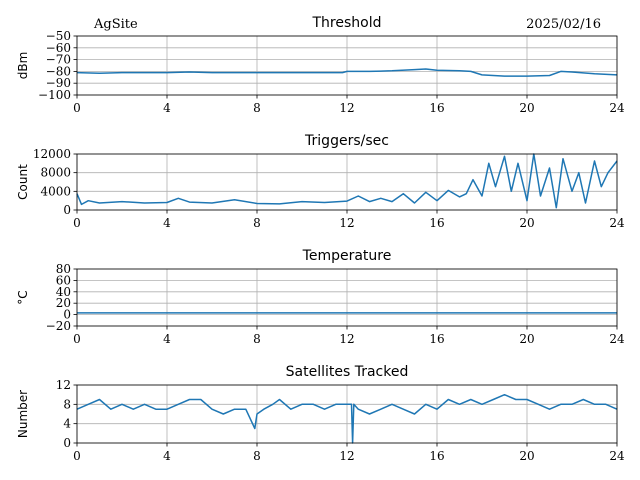 The image size is (640, 480). I want to click on triggers-sec-ytick-label: 0, so click(67, 210).